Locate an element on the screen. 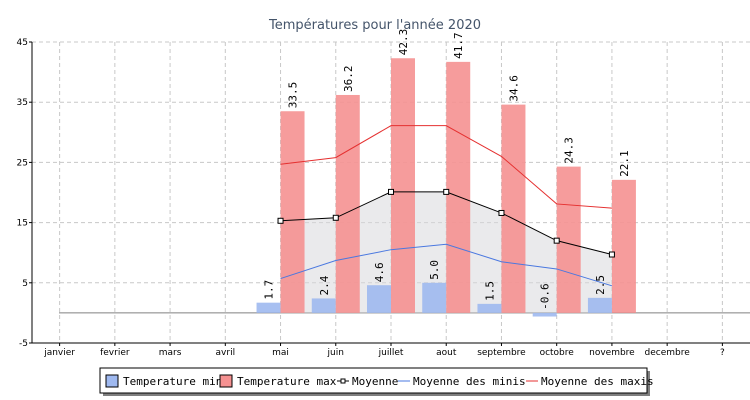 The height and width of the screenshot is (400, 750). chart-title: Températures pour l'année 2020 is located at coordinates (374, 25).